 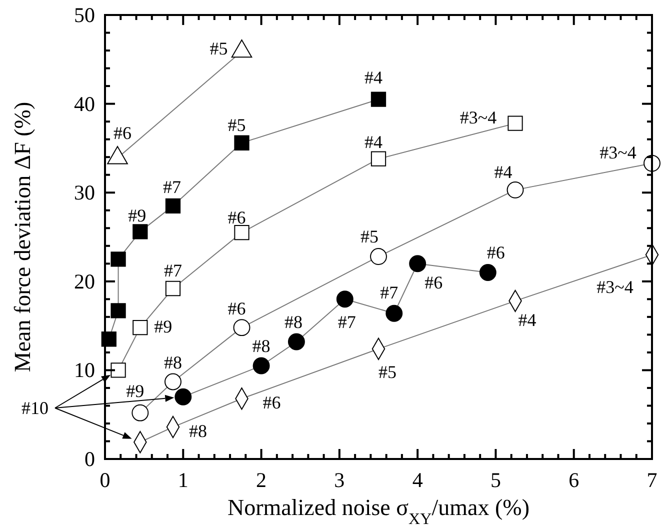 I want to click on y-tick-label: 0, so click(x=89, y=459).